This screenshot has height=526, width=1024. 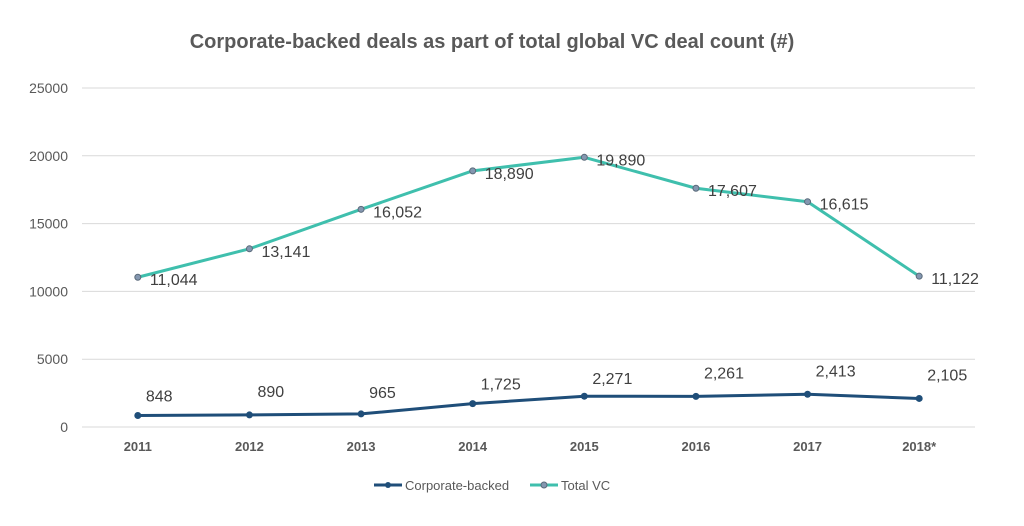 What do you see at coordinates (361, 209) in the screenshot?
I see `point-total-vc-2013` at bounding box center [361, 209].